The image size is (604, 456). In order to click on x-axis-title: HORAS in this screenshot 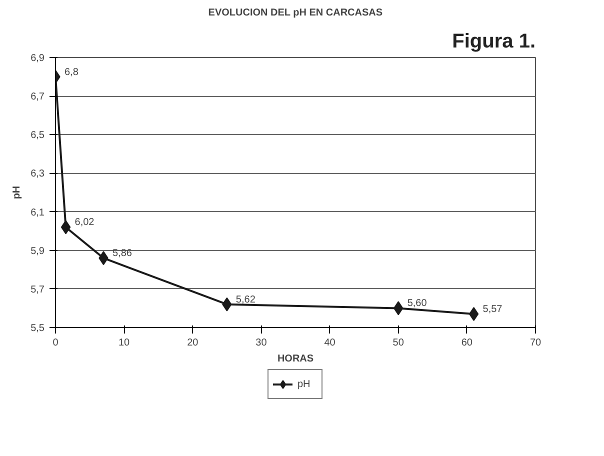, I will do `click(295, 359)`.